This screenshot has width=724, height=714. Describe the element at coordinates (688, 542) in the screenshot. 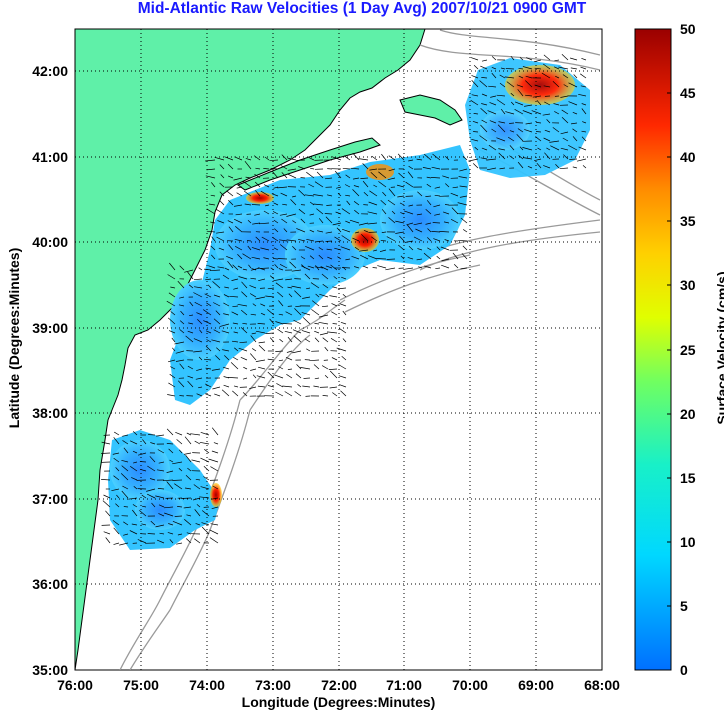

I see `colorbar-tick: 10` at that location.